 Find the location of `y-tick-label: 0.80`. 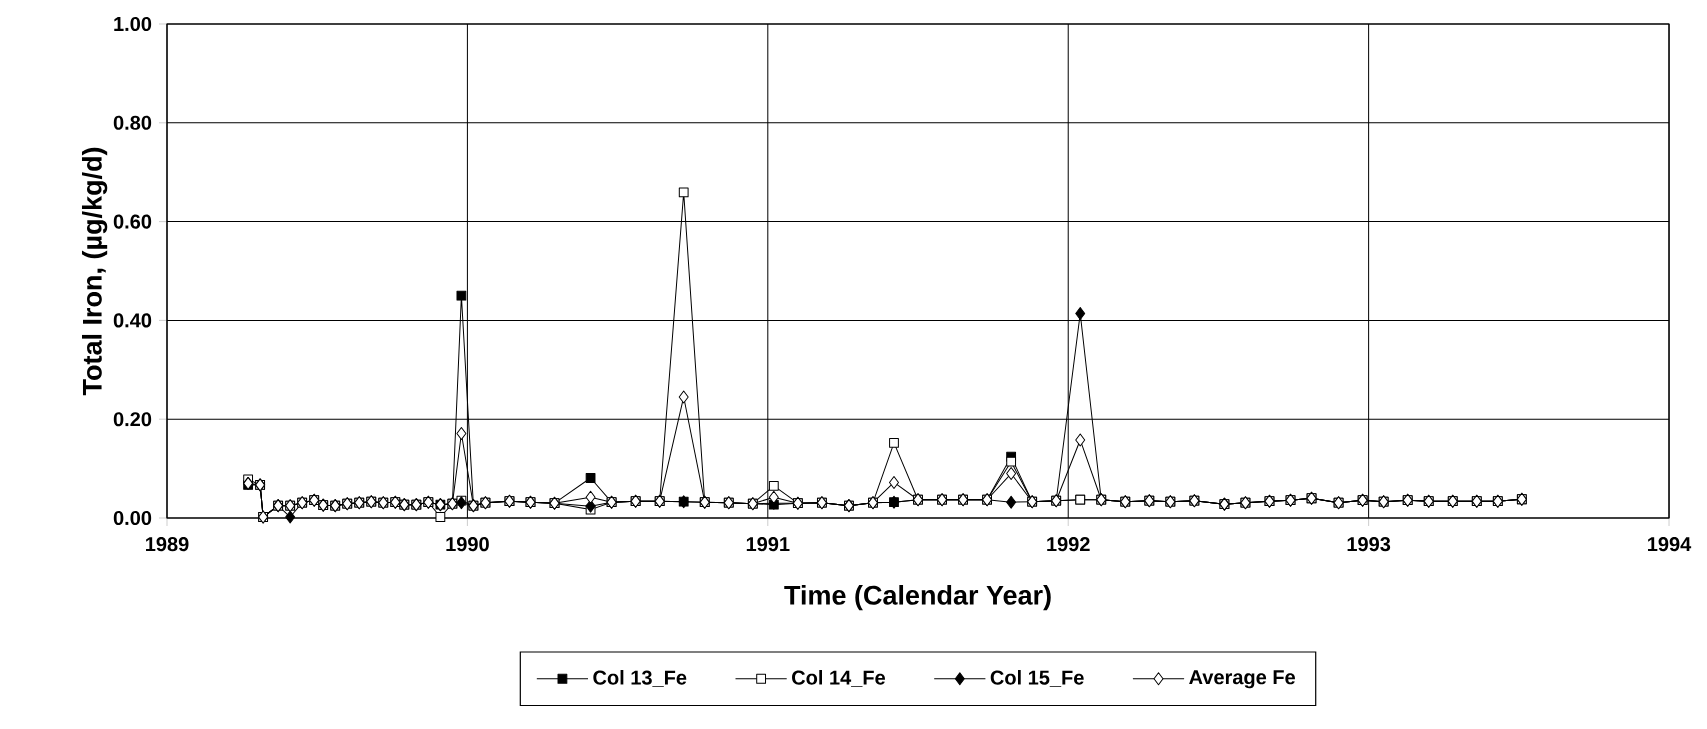

y-tick-label: 0.80 is located at coordinates (132, 122).